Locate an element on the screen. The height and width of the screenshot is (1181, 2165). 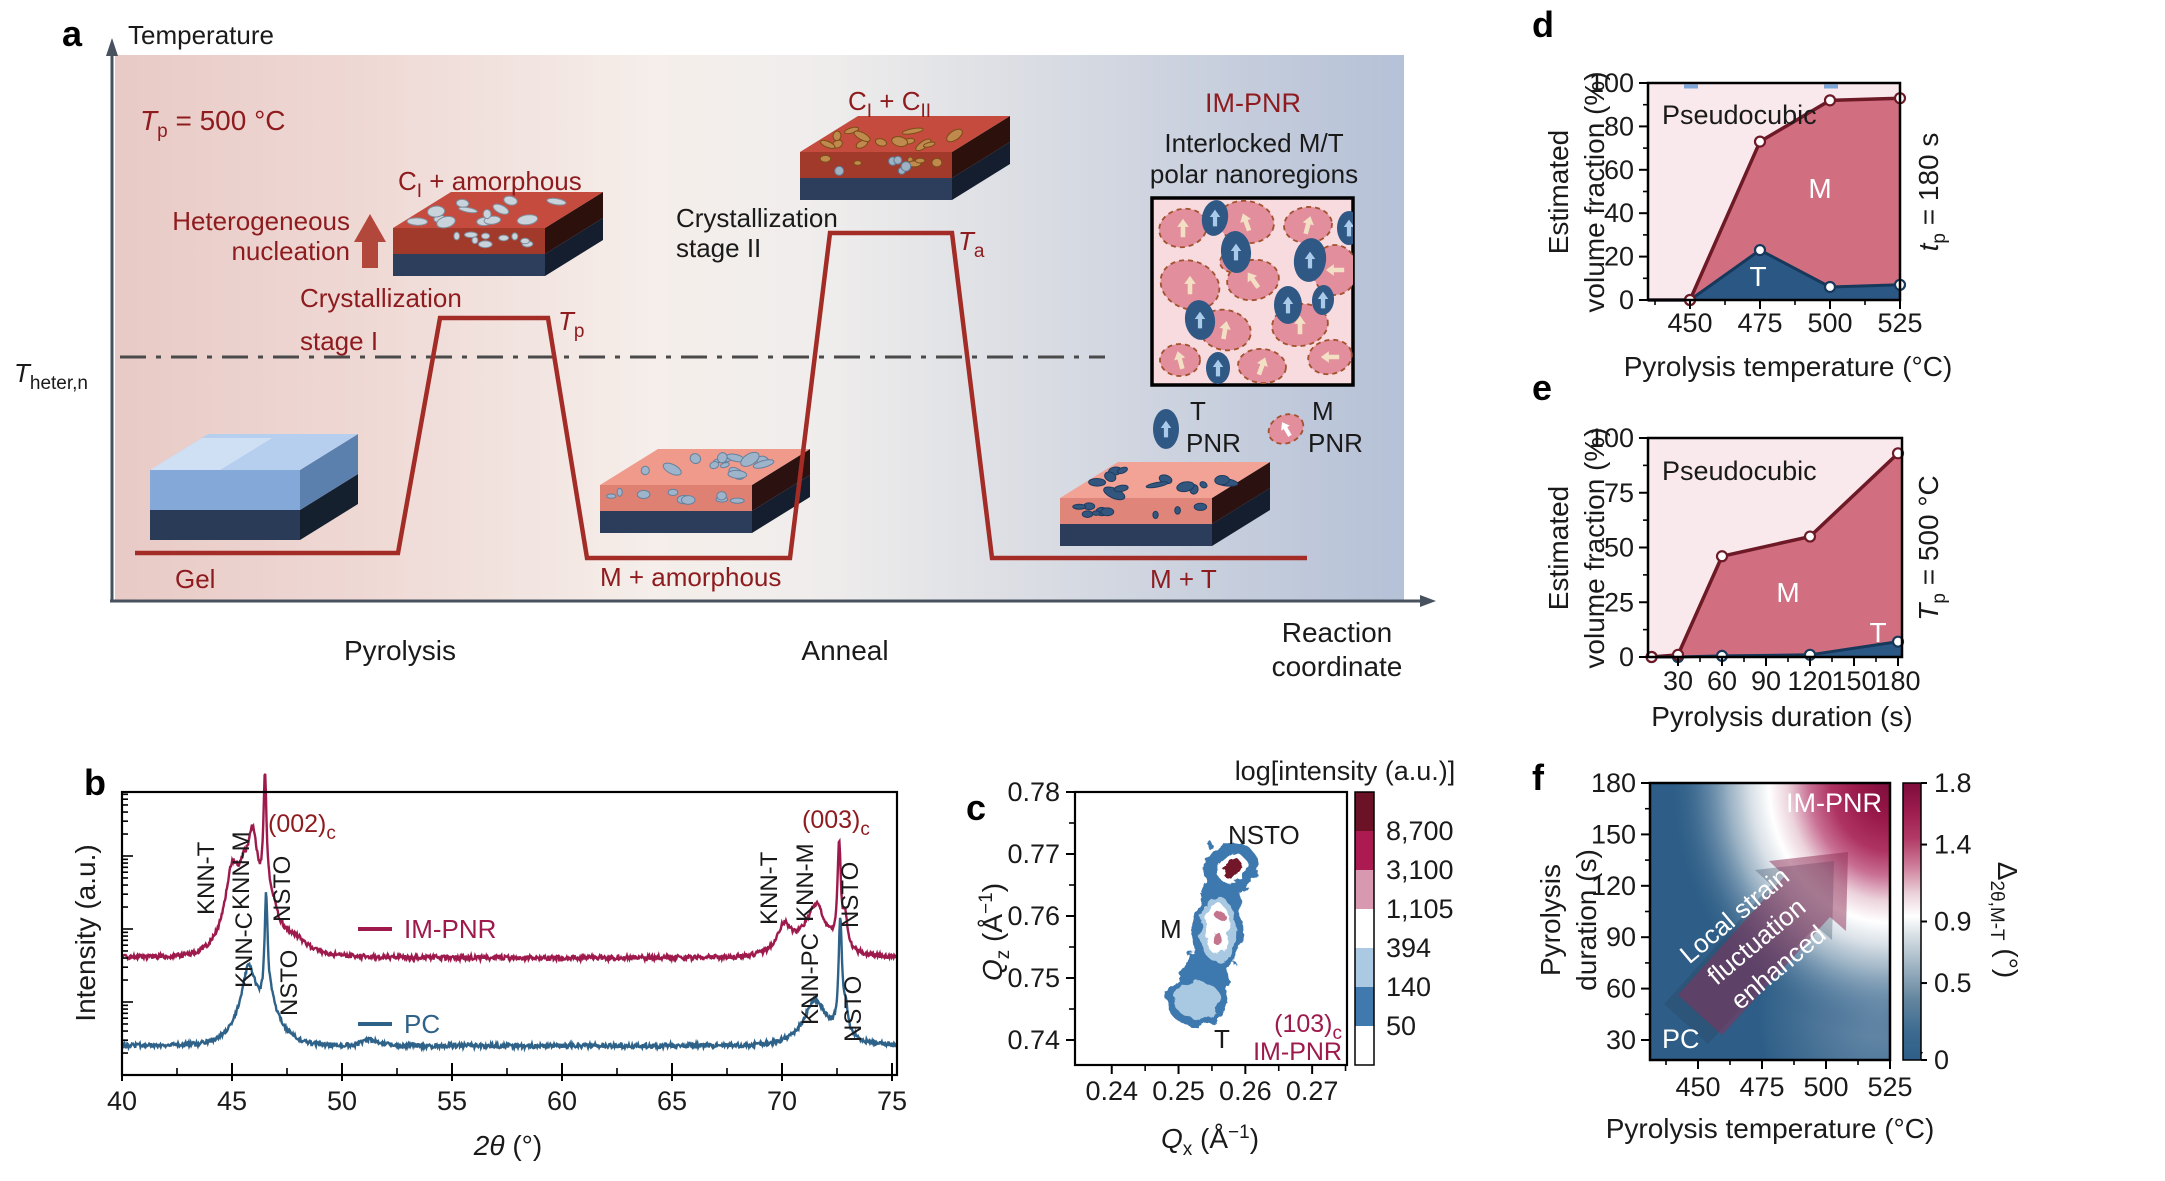
tick-label: 65 is located at coordinates (672, 1101).